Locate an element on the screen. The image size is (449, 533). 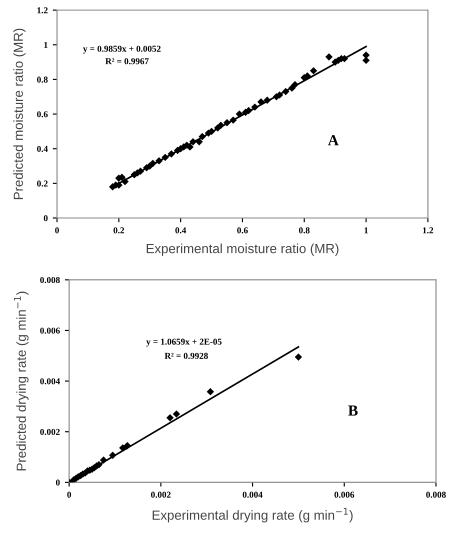
x-tick-label: 1 is located at coordinates (366, 230).